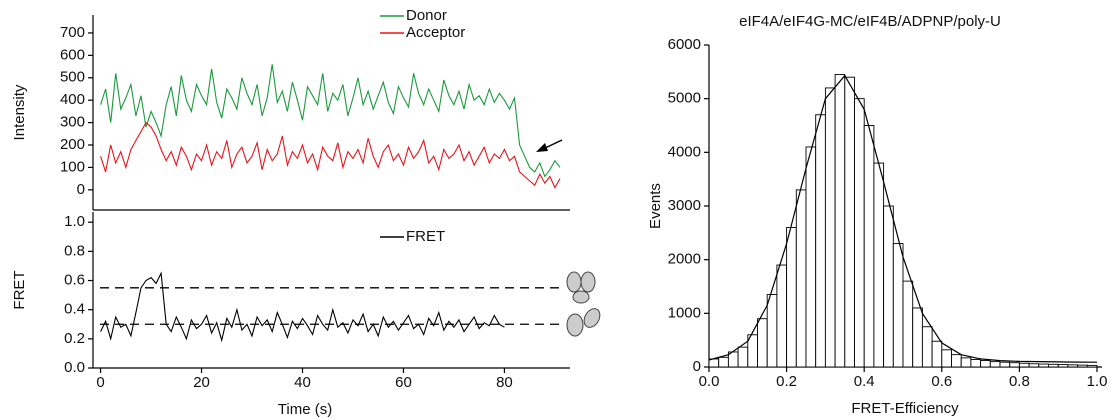  What do you see at coordinates (74, 309) in the screenshot?
I see `y-tick-label: 0.4` at bounding box center [74, 309].